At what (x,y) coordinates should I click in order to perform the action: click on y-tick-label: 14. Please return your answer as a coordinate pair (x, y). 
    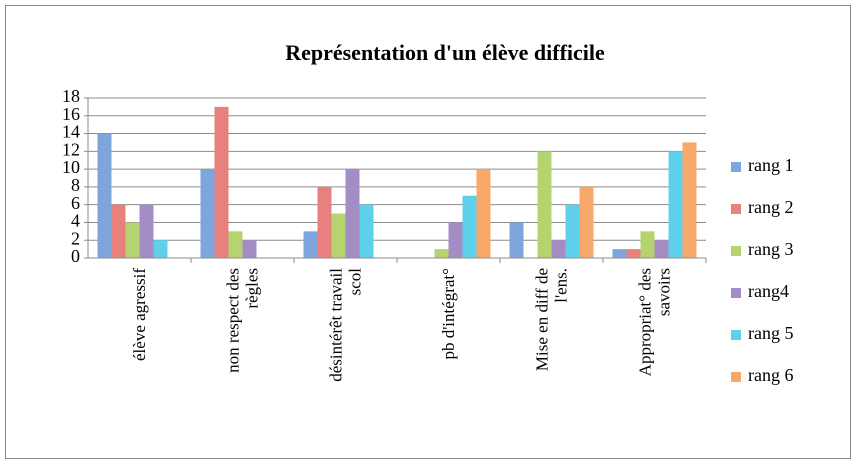
    Looking at the image, I should click on (71, 132).